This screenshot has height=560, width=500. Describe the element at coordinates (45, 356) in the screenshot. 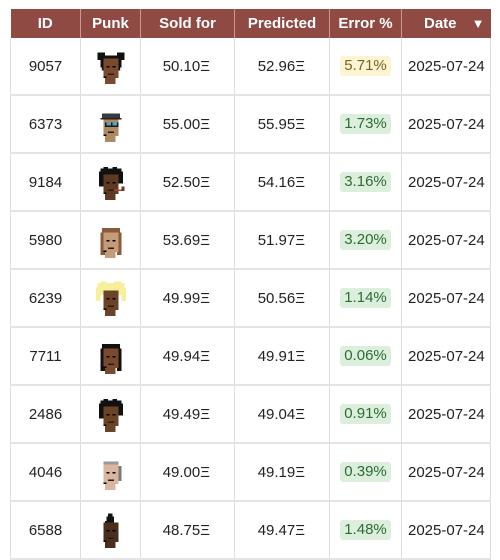

I see `cell-id: 7711` at that location.